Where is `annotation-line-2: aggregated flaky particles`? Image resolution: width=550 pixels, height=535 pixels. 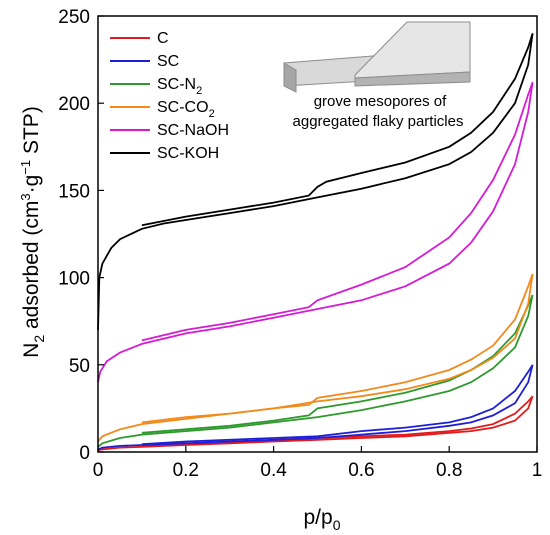 annotation-line-2: aggregated flaky particles is located at coordinates (378, 121).